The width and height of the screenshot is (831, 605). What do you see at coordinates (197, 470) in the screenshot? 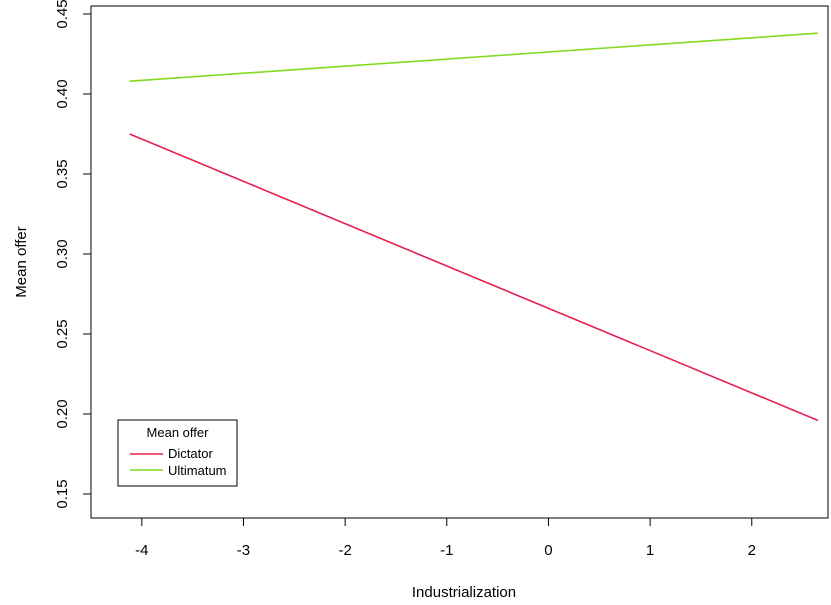
I see `legend-label-ultimatum: Ultimatum` at bounding box center [197, 470].